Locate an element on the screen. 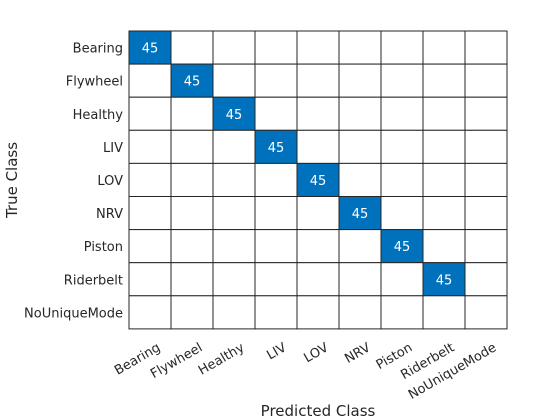 Image resolution: width=560 pixels, height=420 pixels. x-tick-label: NRV is located at coordinates (357, 353).